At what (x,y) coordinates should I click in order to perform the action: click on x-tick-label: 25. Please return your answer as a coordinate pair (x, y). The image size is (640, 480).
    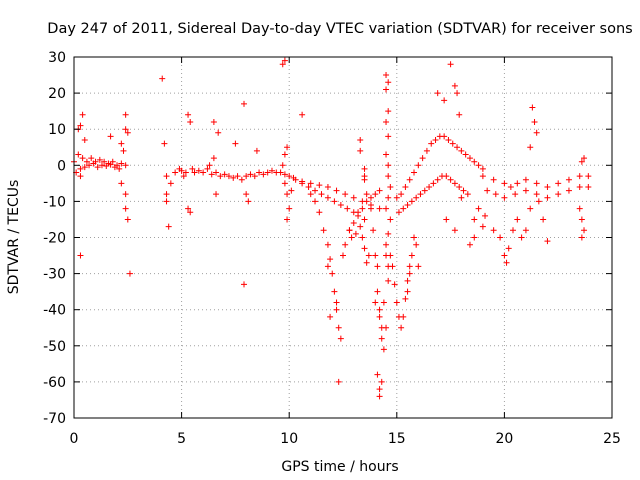
    Looking at the image, I should click on (612, 439).